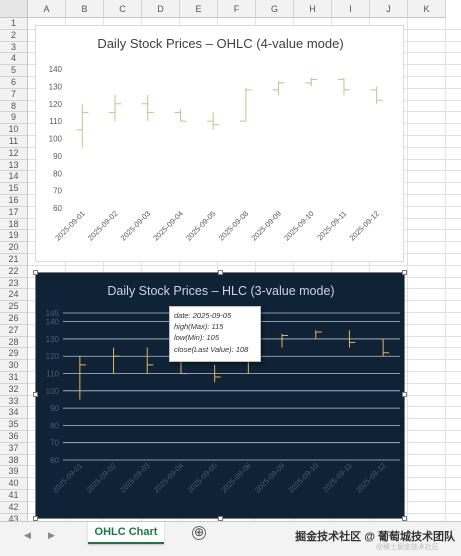  I want to click on y-tick-label: 120, so click(56, 104).